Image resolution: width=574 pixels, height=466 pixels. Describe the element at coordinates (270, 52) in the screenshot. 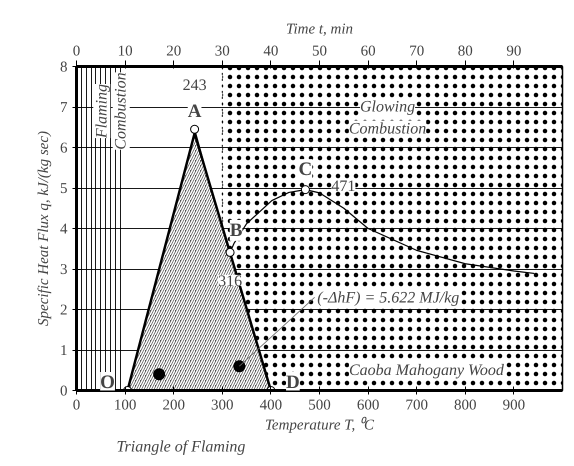

I see `x2-tick-label: 40` at that location.